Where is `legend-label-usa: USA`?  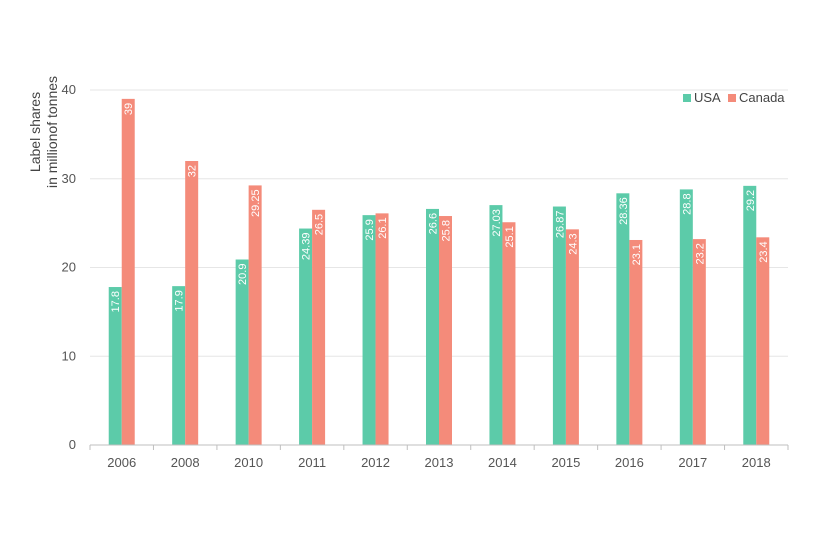 legend-label-usa: USA is located at coordinates (707, 97).